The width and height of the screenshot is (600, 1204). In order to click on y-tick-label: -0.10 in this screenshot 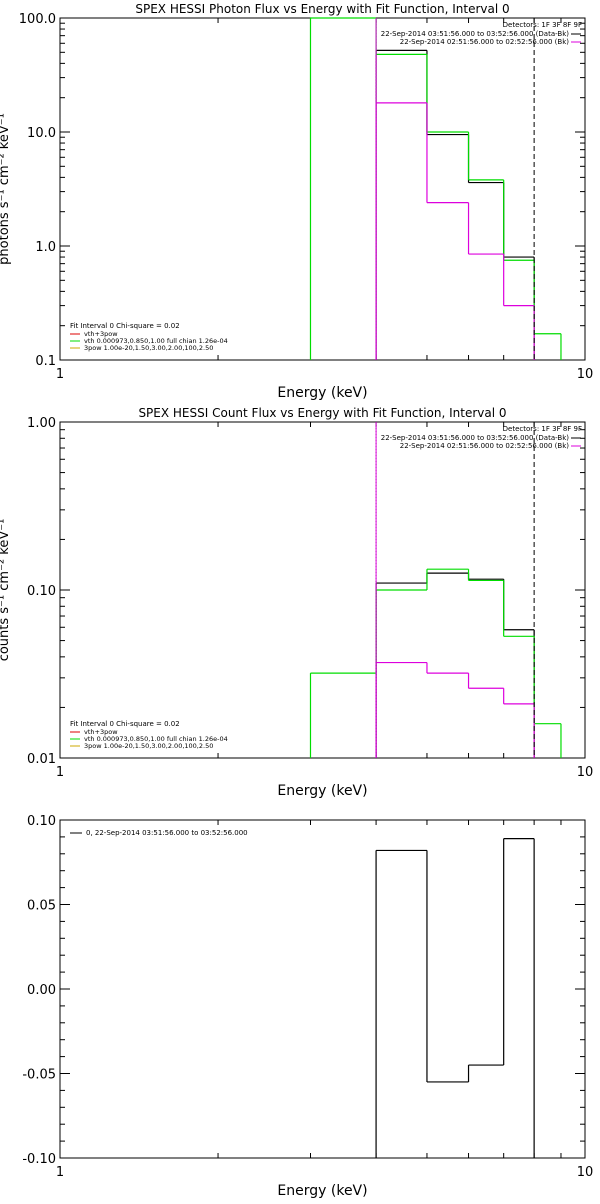, I will do `click(39, 1159)`.